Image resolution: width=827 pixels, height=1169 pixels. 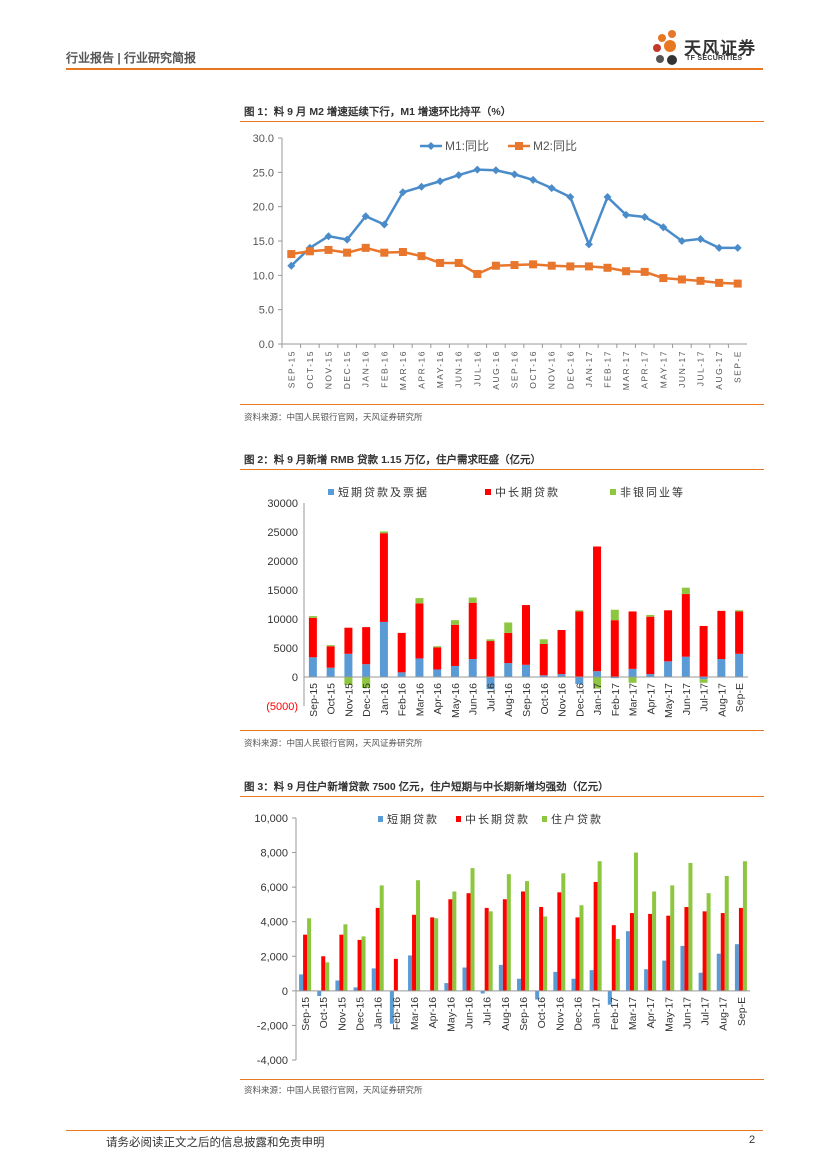 I want to click on x-tick-label: Oct-16, so click(x=542, y=1013).